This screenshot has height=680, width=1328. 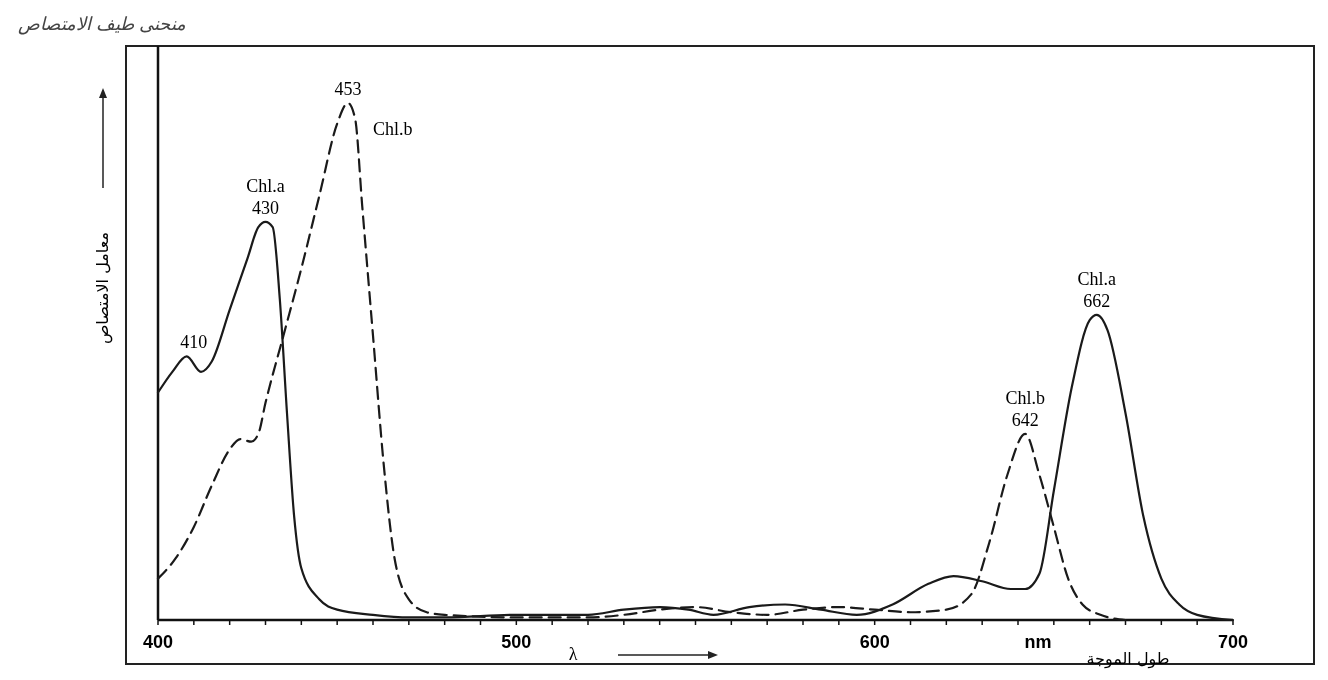 I want to click on x-axis-title: λ, so click(x=573, y=654).